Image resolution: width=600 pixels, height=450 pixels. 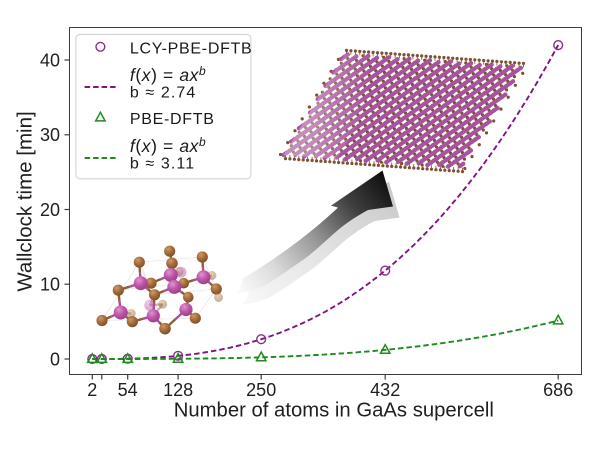 I want to click on svg-text: Wallclock time [min], so click(x=25, y=201).